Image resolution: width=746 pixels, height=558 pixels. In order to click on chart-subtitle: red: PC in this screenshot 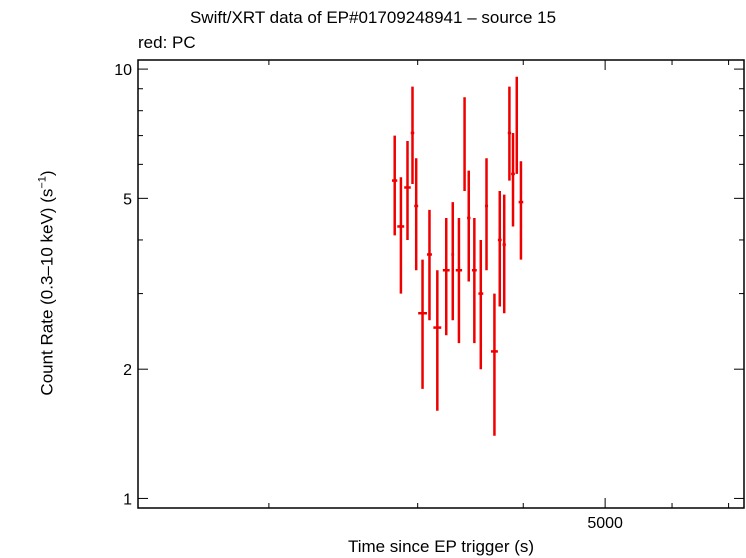, I will do `click(167, 42)`.